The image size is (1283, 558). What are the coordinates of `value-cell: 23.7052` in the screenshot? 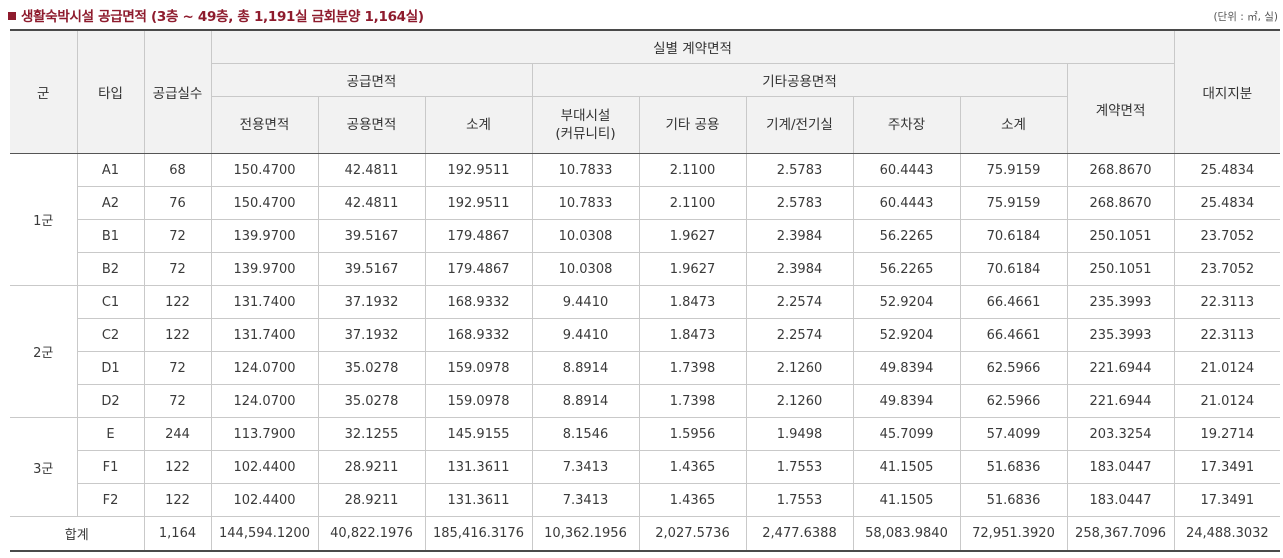 It's located at (1227, 269).